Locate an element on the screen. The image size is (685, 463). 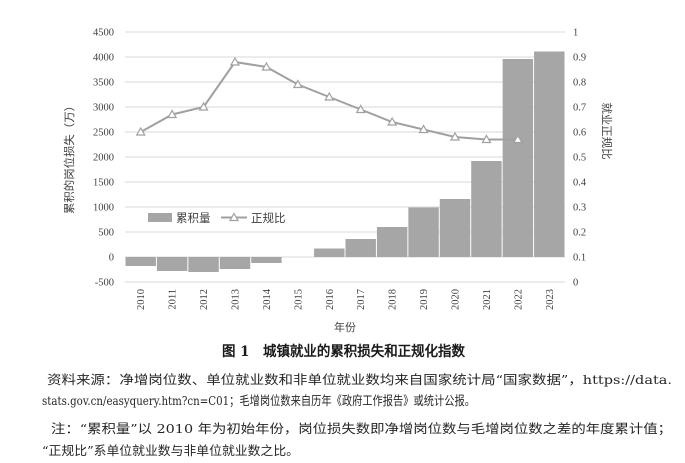
ratio-line is located at coordinates (329, 100).